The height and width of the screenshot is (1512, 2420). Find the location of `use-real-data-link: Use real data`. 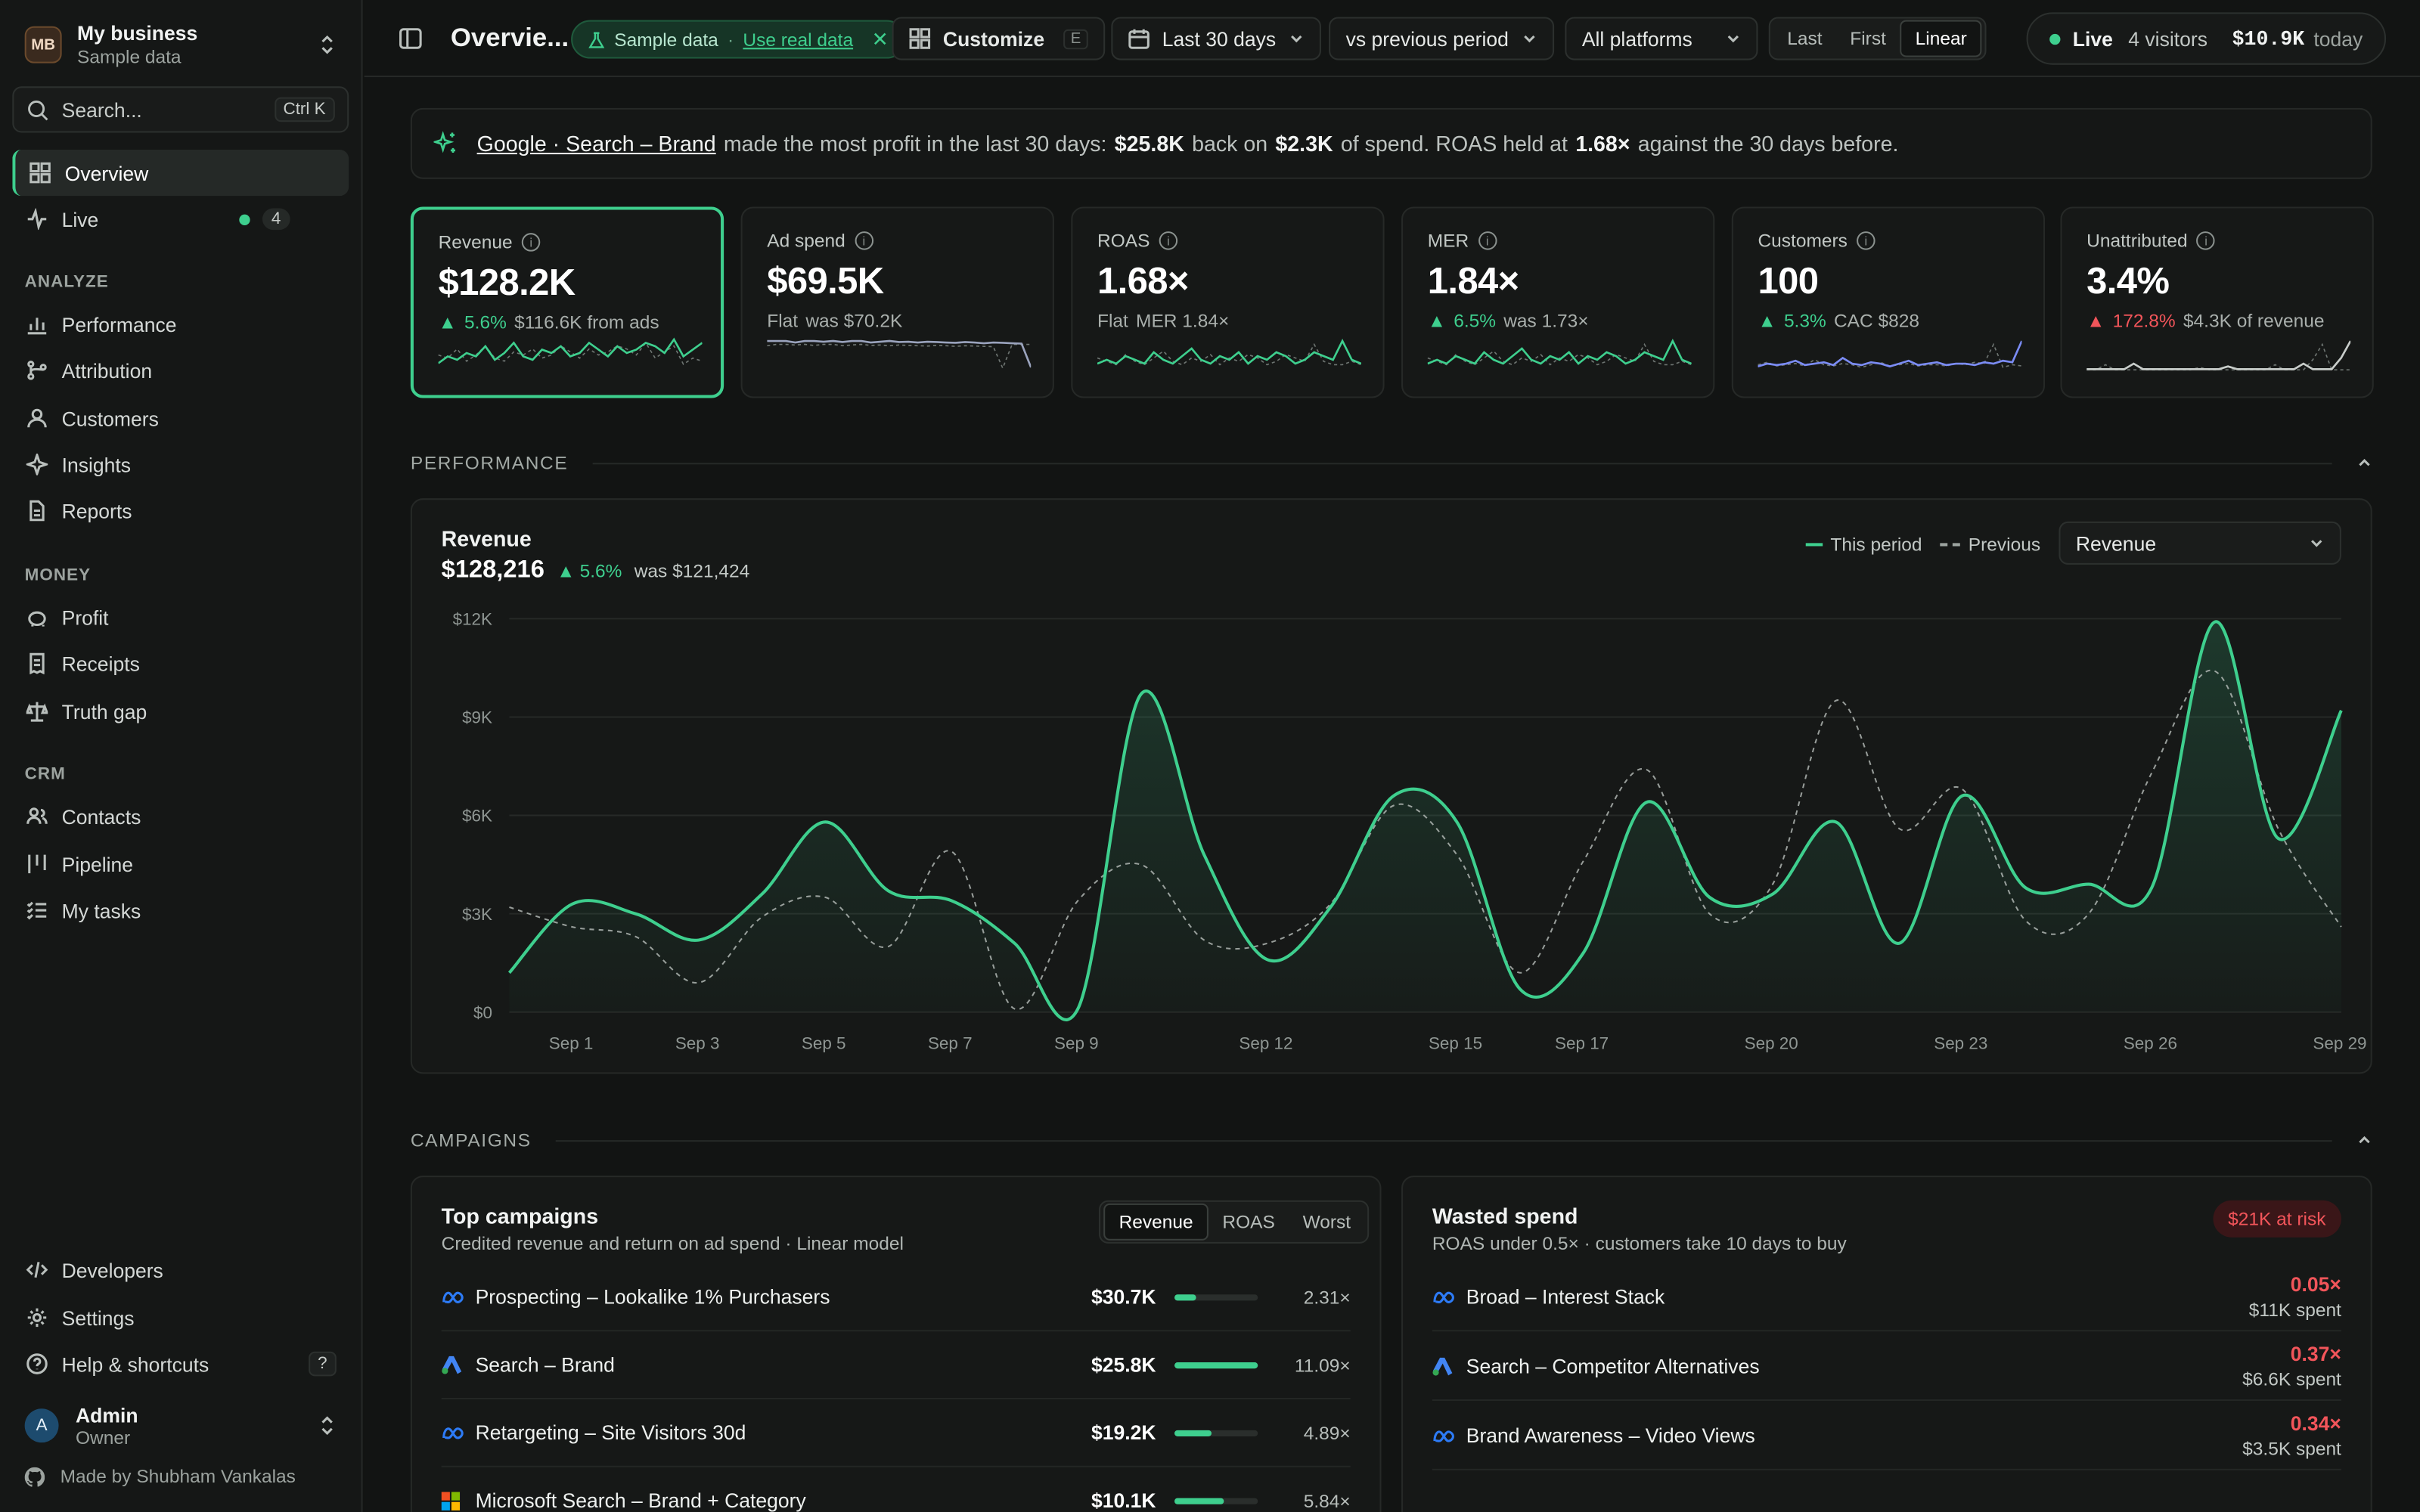

use-real-data-link: Use real data is located at coordinates (798, 40).